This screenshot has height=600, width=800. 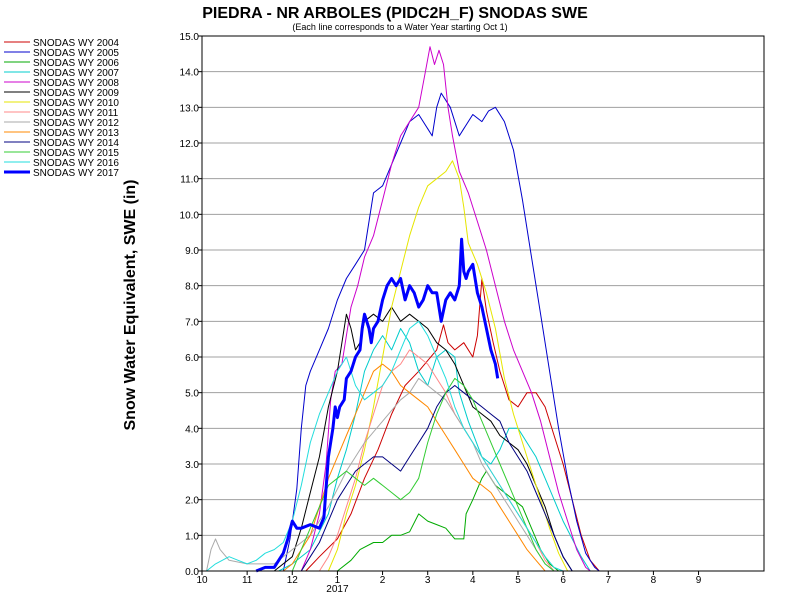 I want to click on legend-label: SNODAS WY 2012, so click(x=76, y=123).